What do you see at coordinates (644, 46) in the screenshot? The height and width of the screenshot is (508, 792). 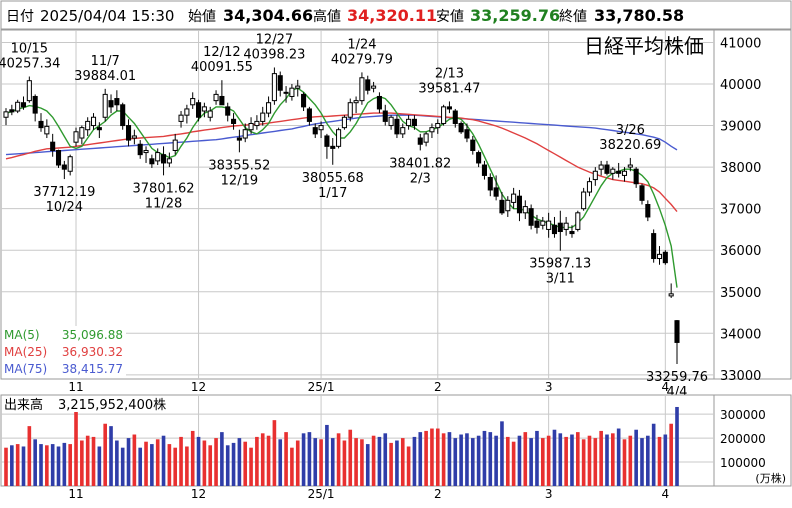 I see `chart-title: 日経平均株価` at bounding box center [644, 46].